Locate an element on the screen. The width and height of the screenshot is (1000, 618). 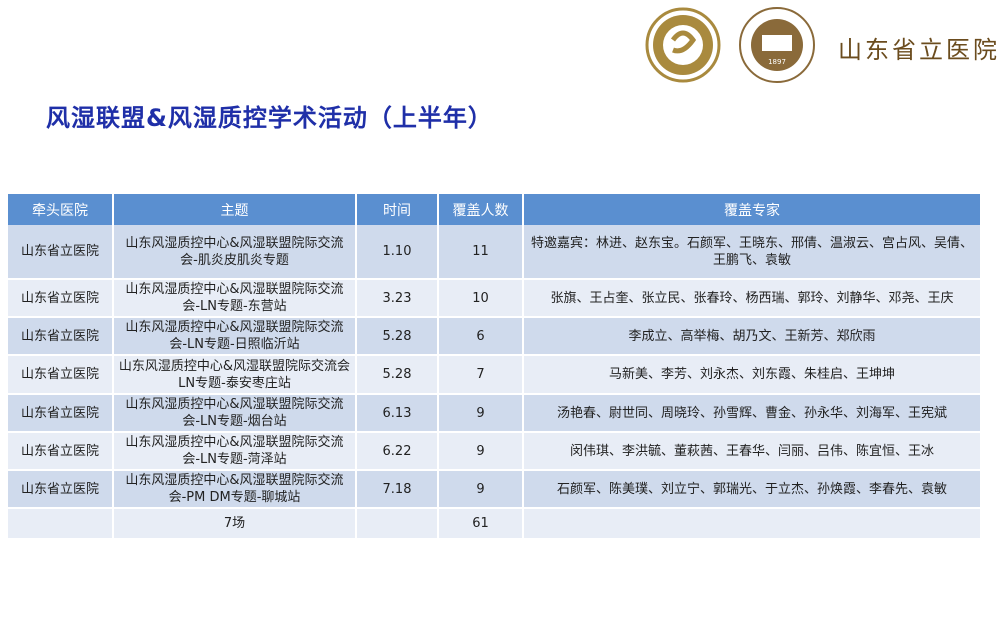
cell-experts: 李成立、高举梅、胡乃文、王新芳、郑欣雨 is located at coordinates (752, 336).